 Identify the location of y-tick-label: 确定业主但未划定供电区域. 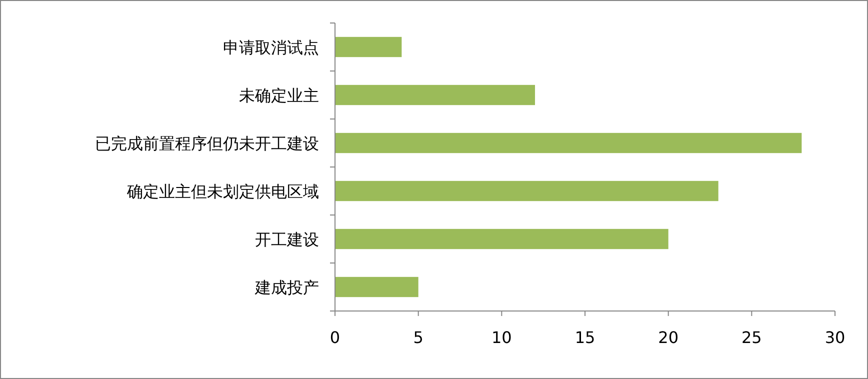
(222, 191).